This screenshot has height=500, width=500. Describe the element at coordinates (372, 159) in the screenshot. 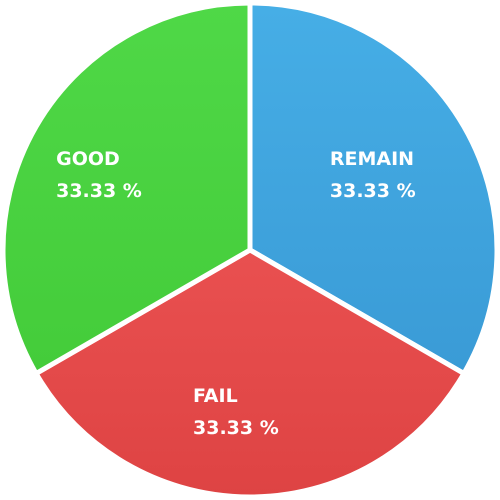

I see `slice-label-remain: REMAIN` at that location.